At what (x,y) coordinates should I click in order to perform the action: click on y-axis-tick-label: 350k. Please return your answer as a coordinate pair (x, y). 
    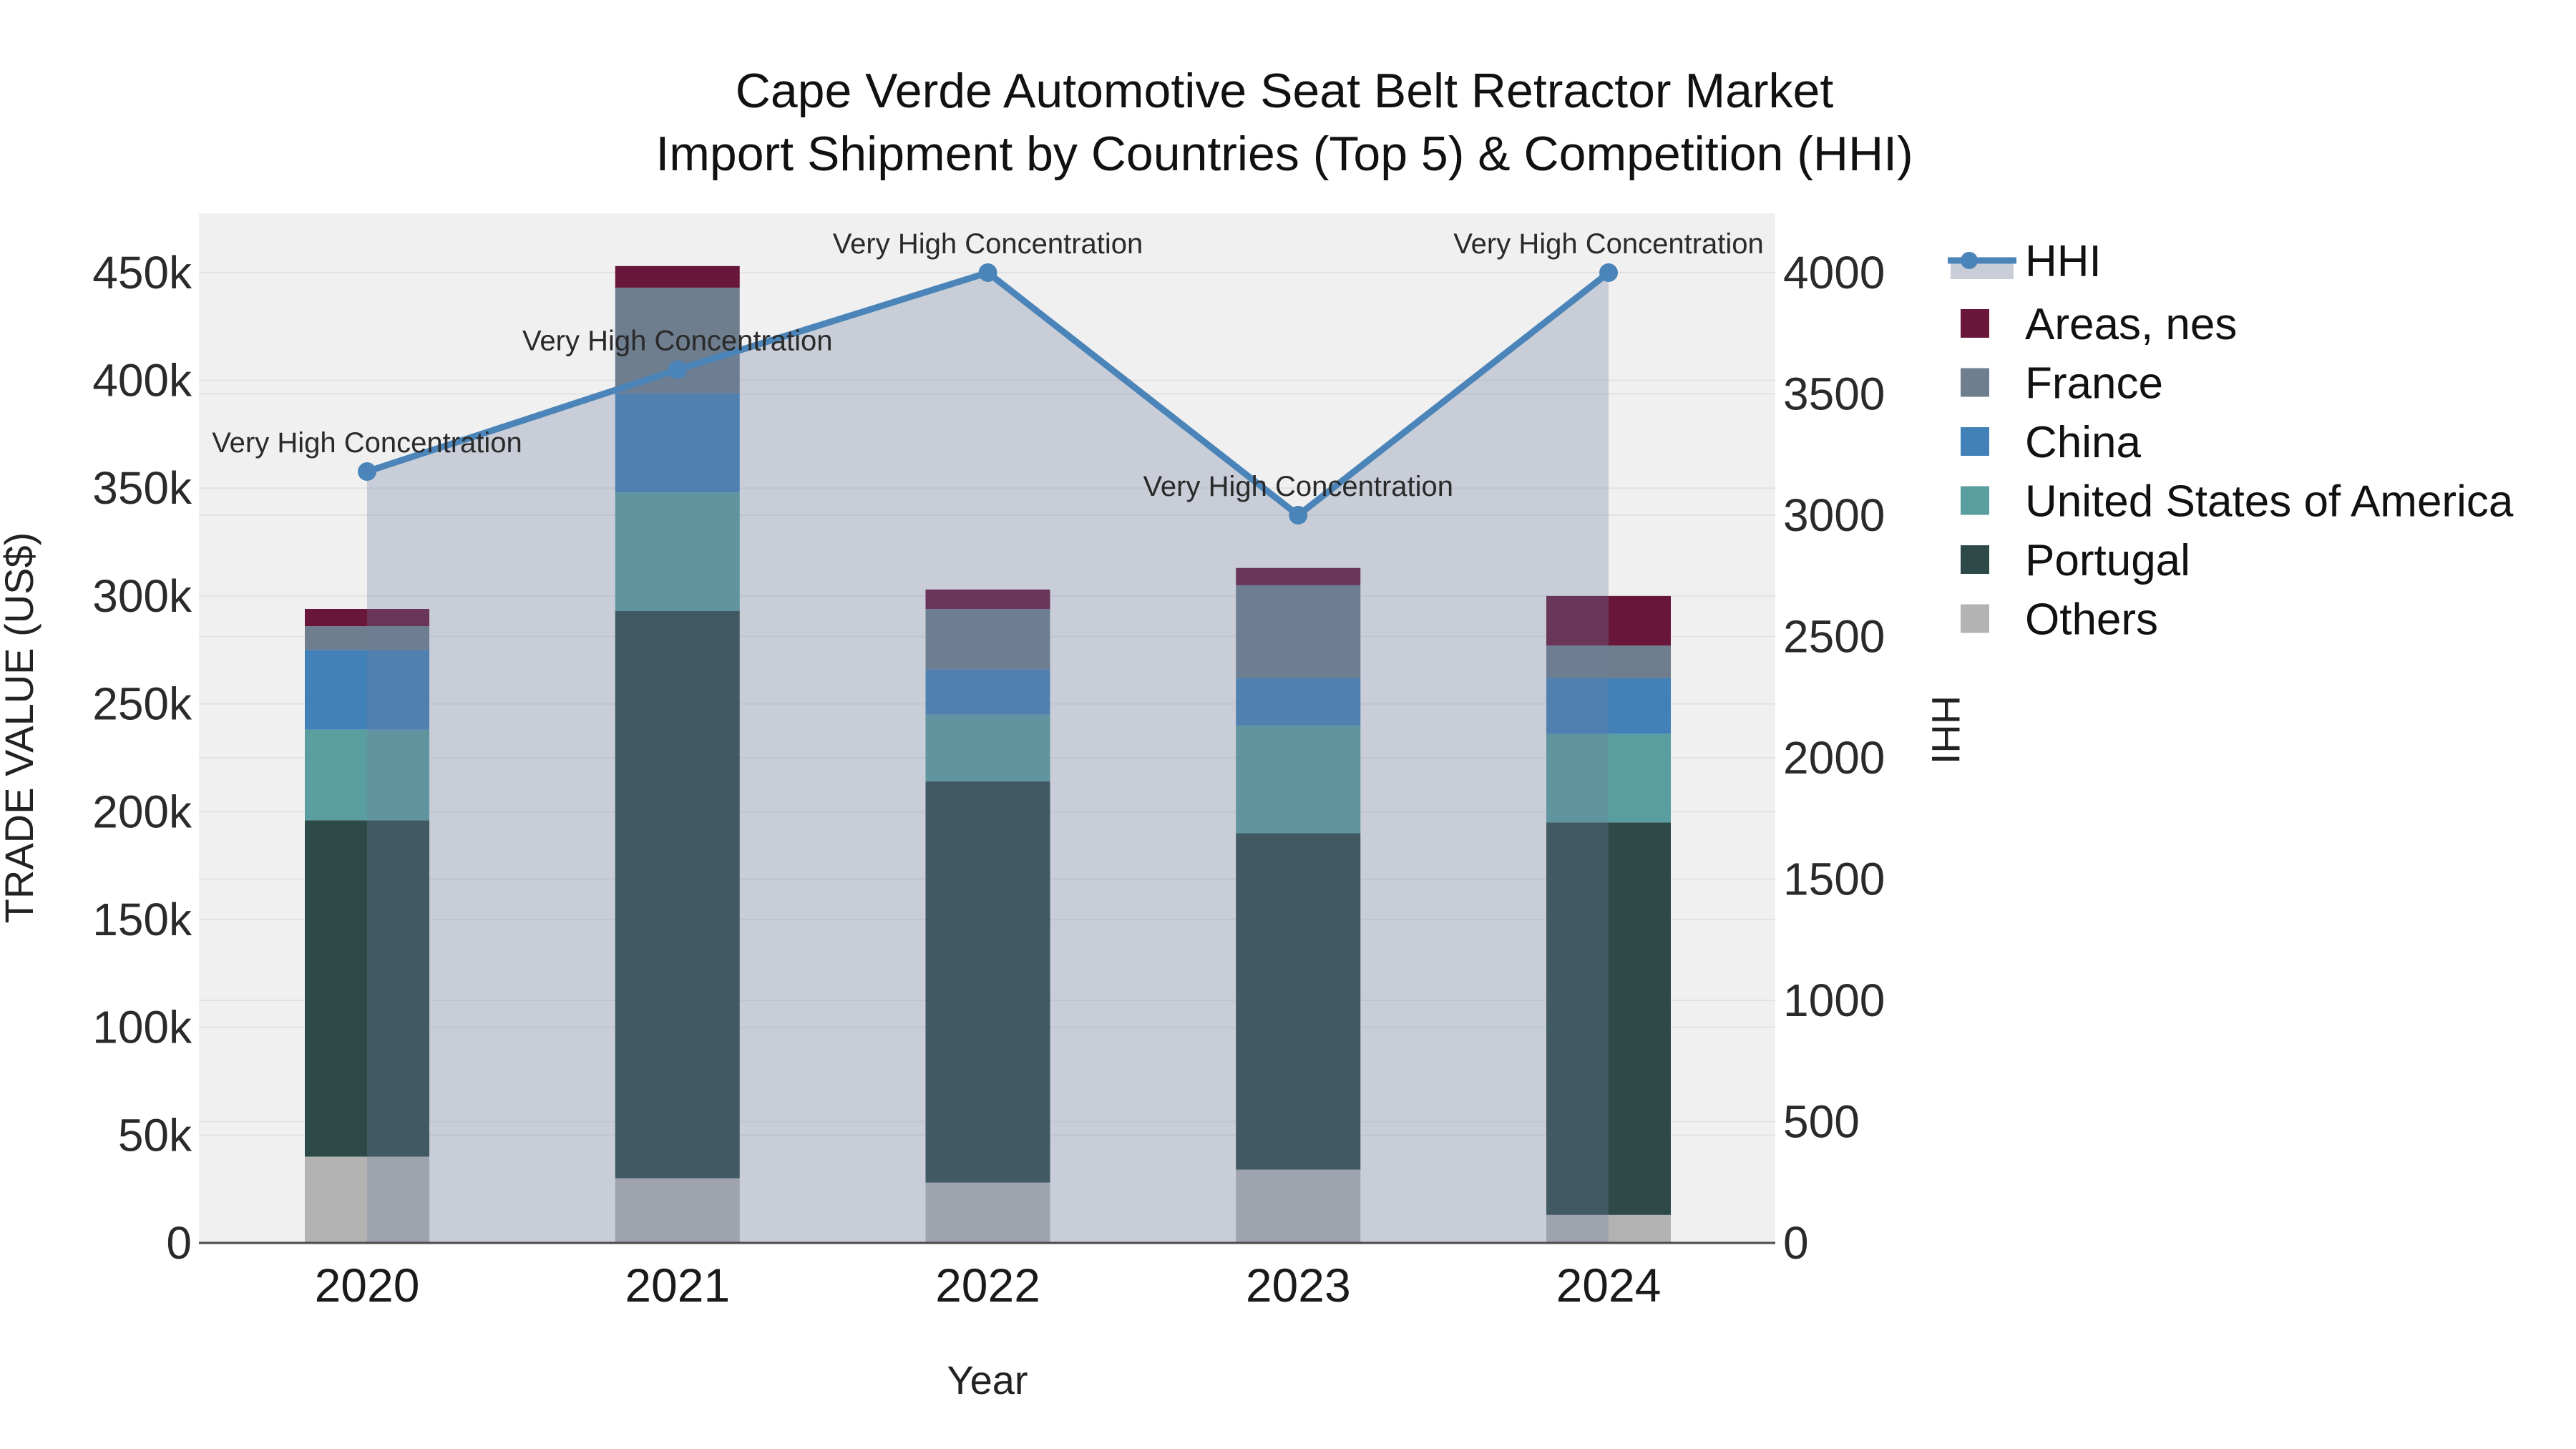
    Looking at the image, I should click on (142, 488).